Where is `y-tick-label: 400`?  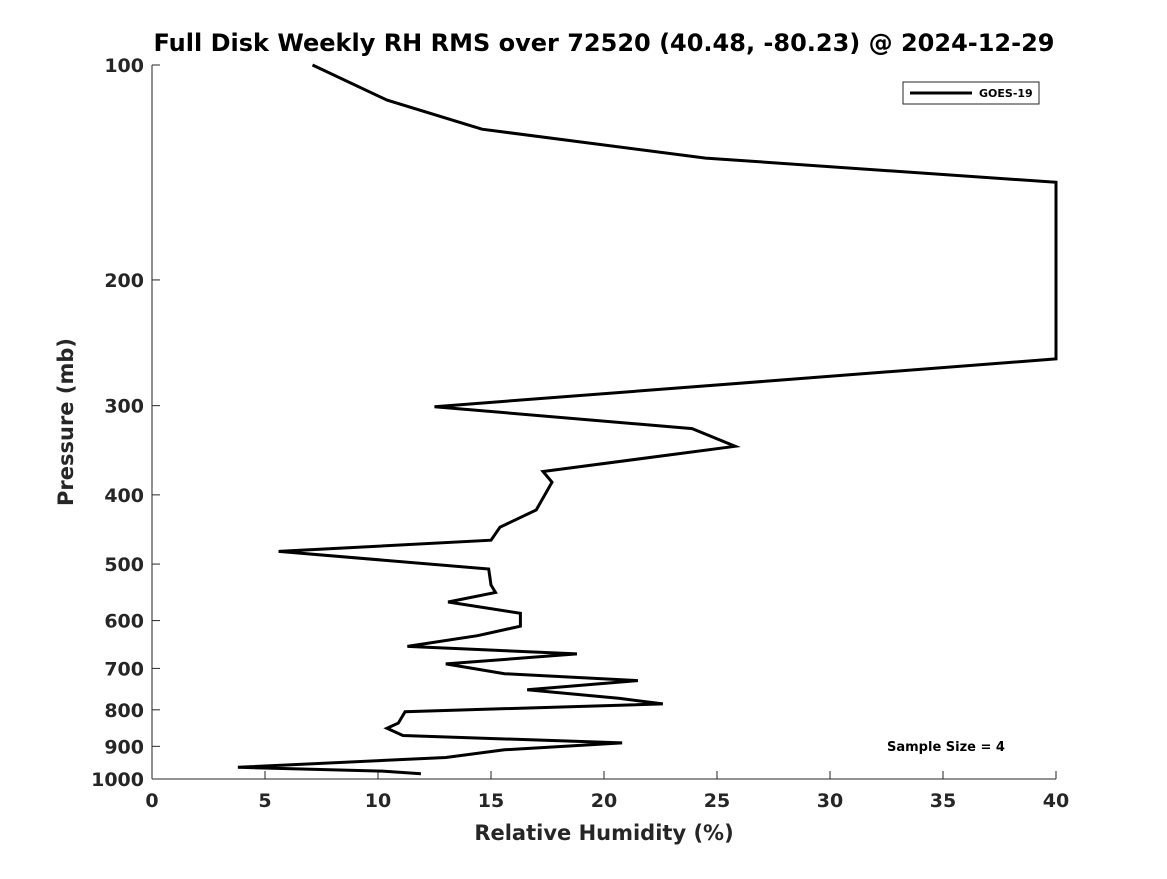
y-tick-label: 400 is located at coordinates (124, 496).